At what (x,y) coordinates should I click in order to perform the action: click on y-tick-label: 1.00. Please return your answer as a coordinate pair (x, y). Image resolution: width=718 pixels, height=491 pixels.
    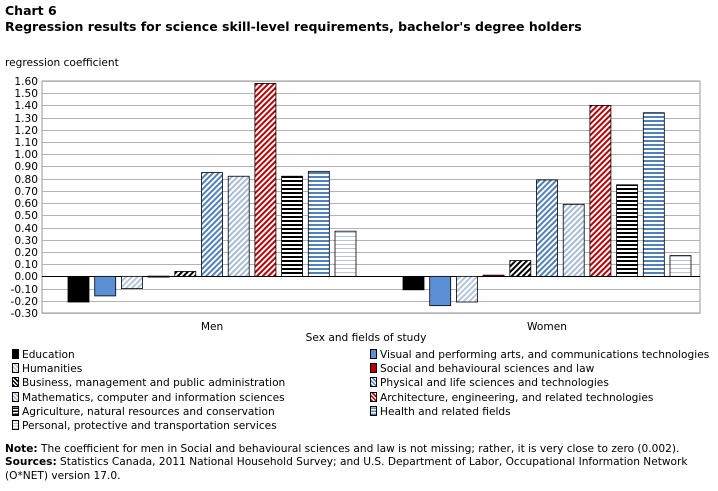
    Looking at the image, I should click on (26, 155).